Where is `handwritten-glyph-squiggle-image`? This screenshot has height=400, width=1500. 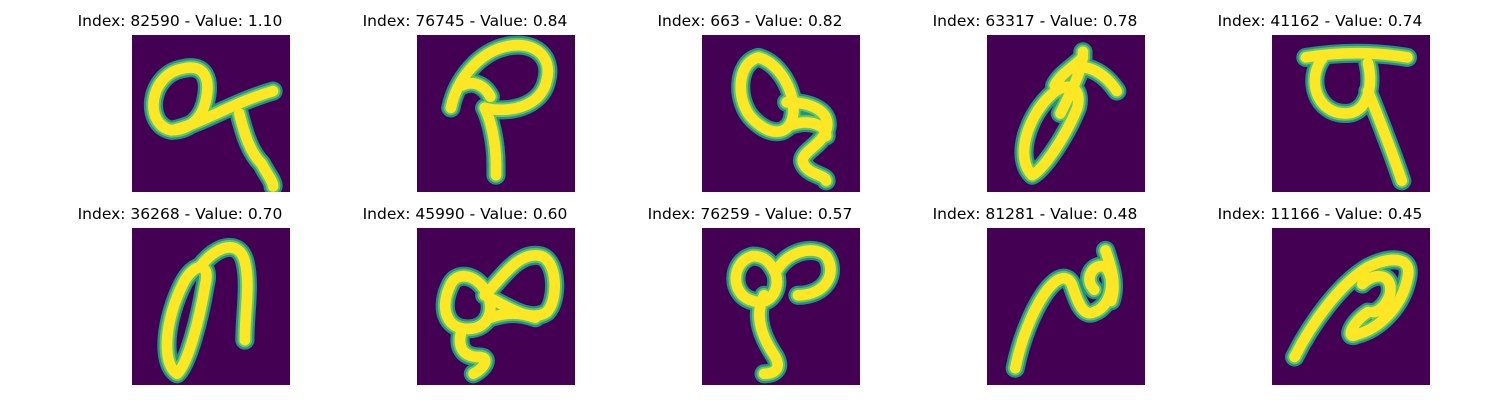
handwritten-glyph-squiggle-image is located at coordinates (1066, 306).